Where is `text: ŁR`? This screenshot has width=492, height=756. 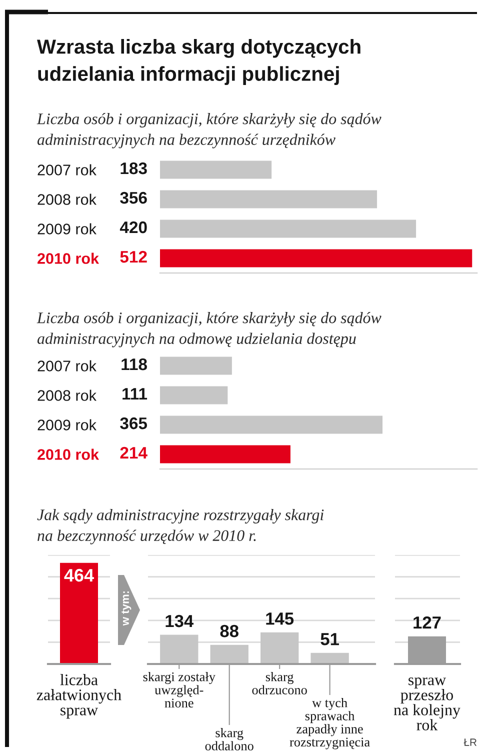 text: ŁR is located at coordinates (470, 742).